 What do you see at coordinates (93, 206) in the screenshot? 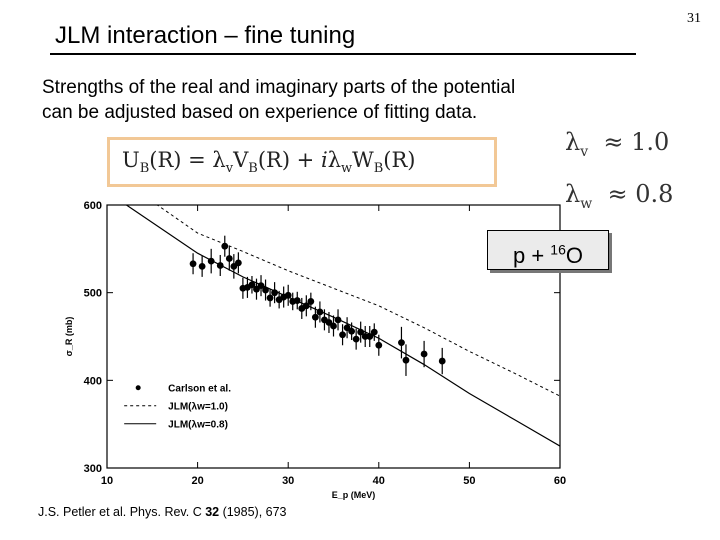
I see `y-tick-label: 600` at bounding box center [93, 206].